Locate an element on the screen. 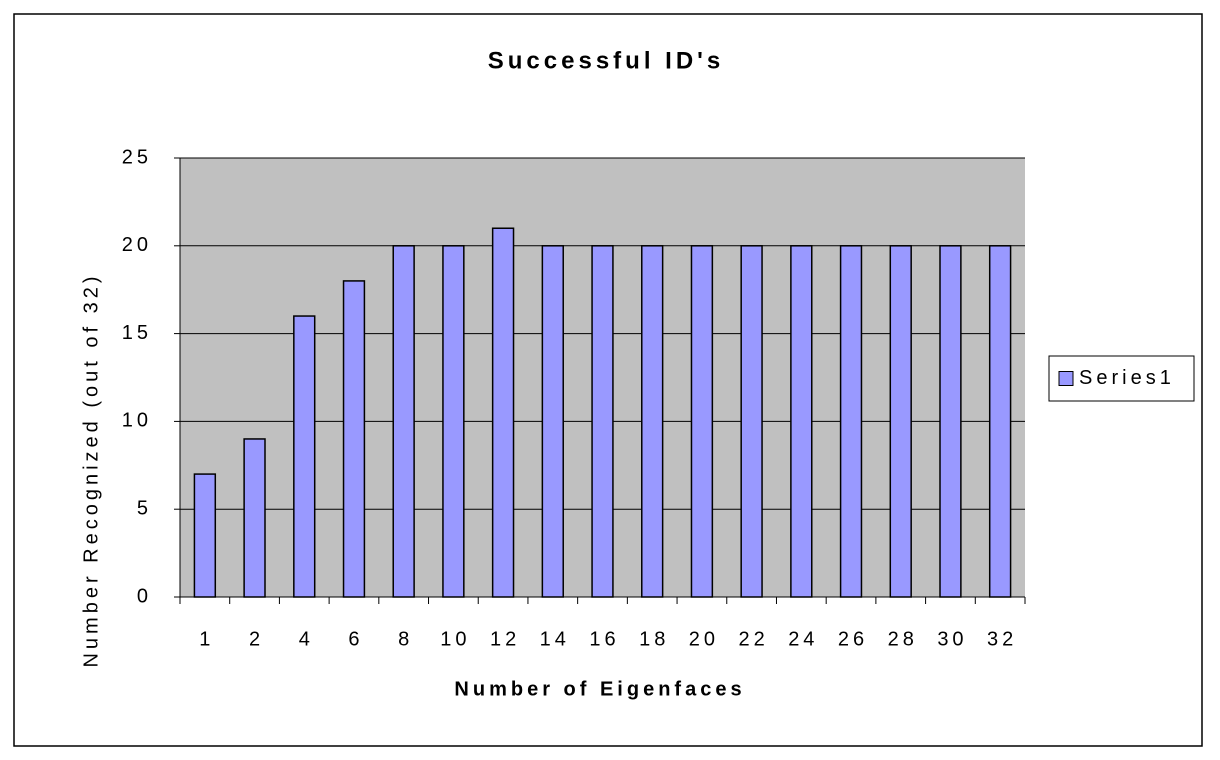  y-axis-label: Number Recognized (out of 32) is located at coordinates (91, 469).